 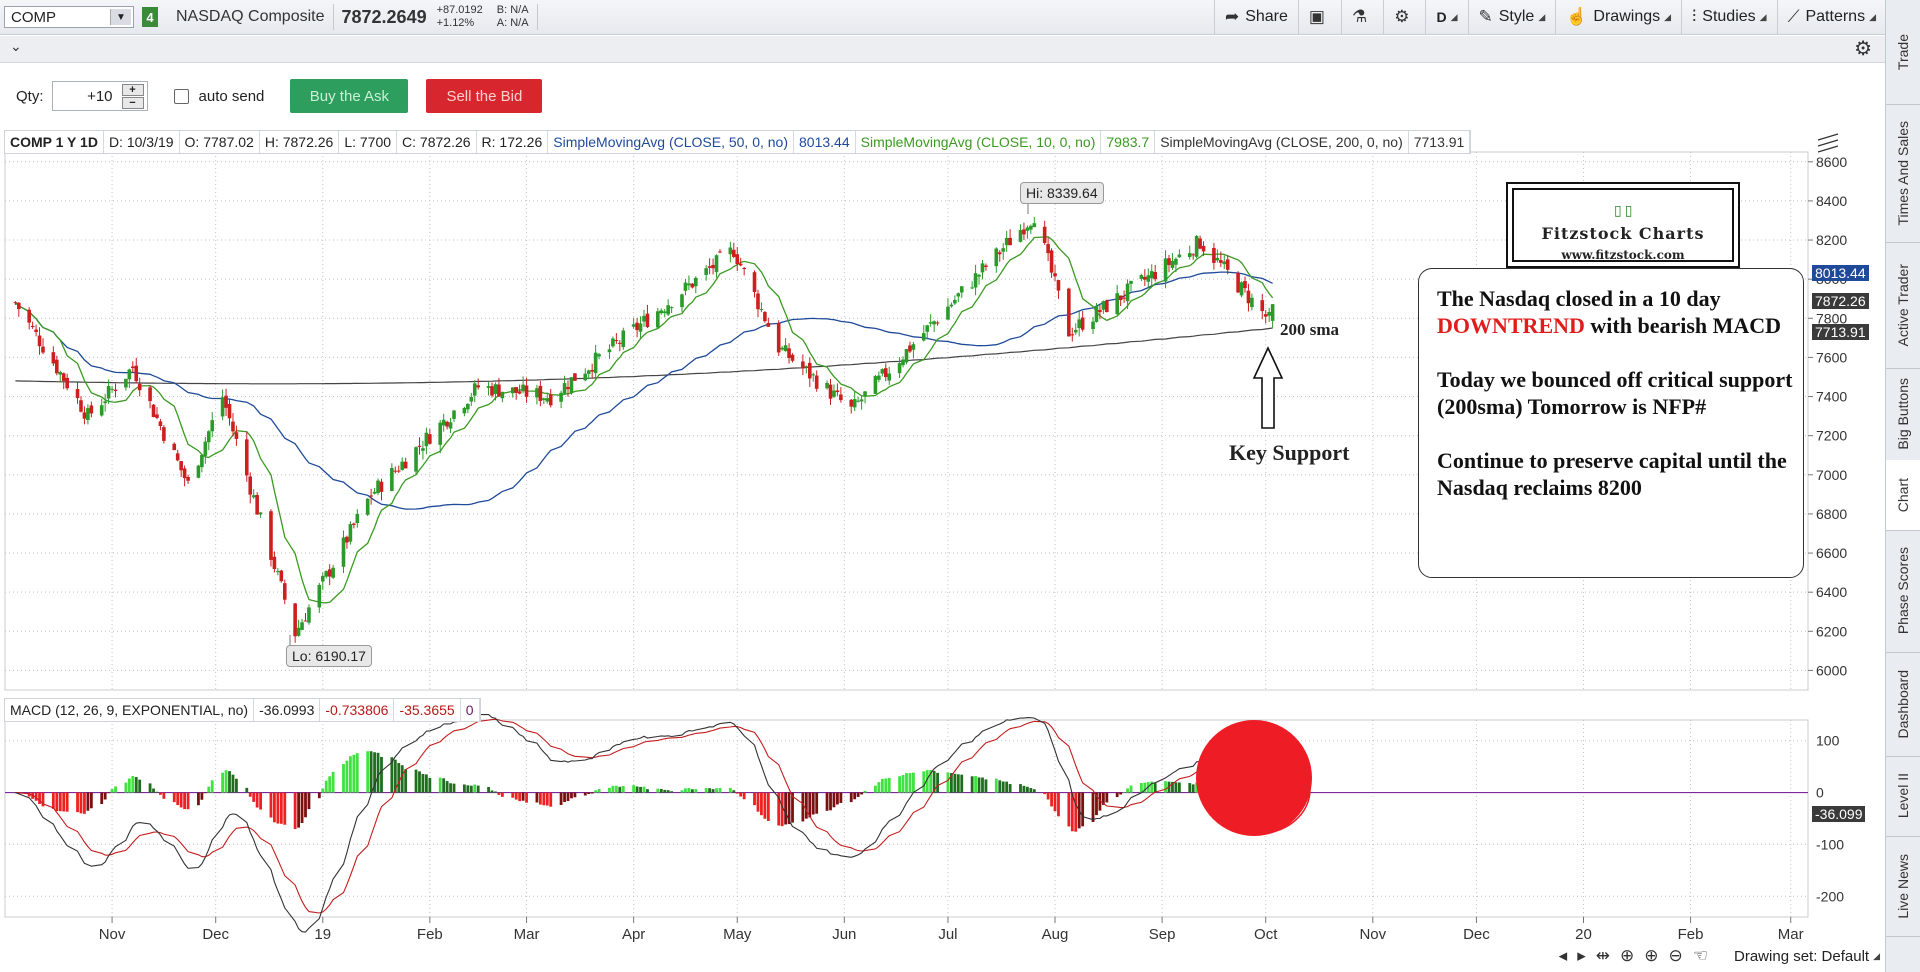 What do you see at coordinates (250, 16) in the screenshot?
I see `symbol-name: NASDAQ Composite` at bounding box center [250, 16].